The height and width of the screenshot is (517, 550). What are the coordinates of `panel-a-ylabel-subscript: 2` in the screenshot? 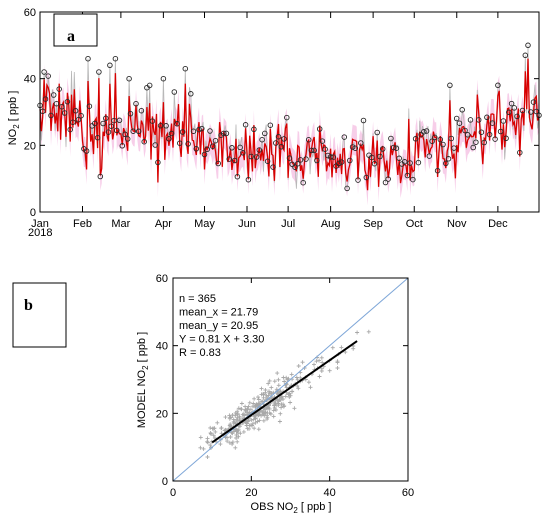 It's located at (16, 126).